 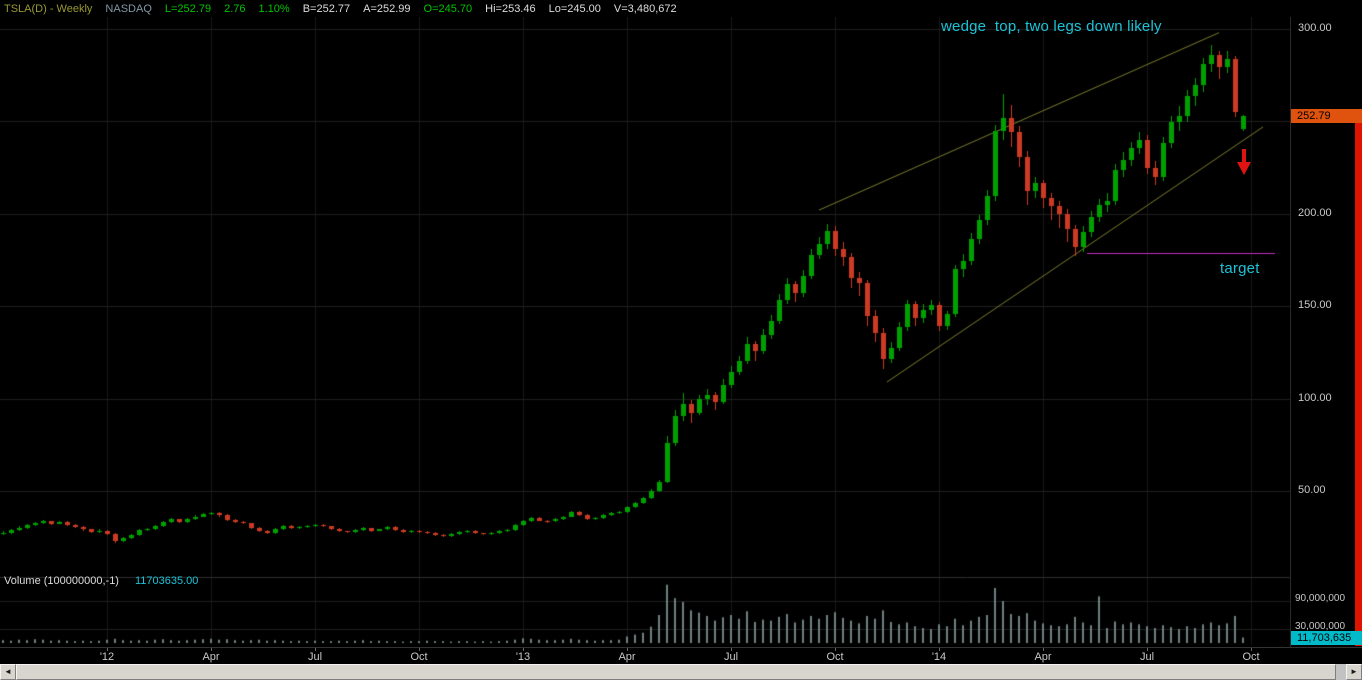 What do you see at coordinates (1315, 398) in the screenshot?
I see `price-tick-label: 100.00` at bounding box center [1315, 398].